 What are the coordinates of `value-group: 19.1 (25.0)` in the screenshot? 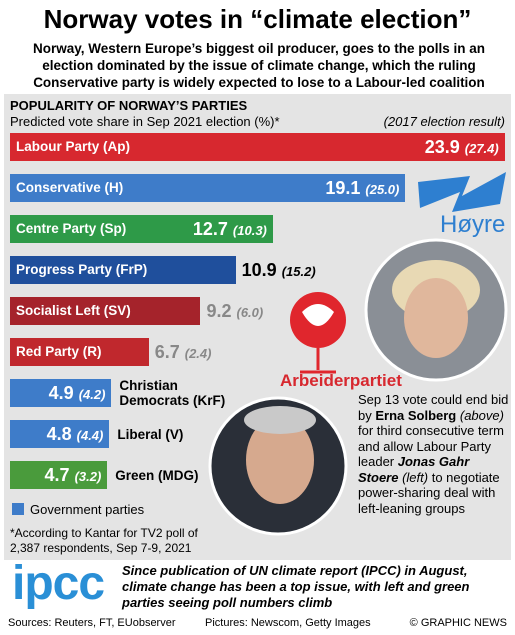 It's located at (362, 188).